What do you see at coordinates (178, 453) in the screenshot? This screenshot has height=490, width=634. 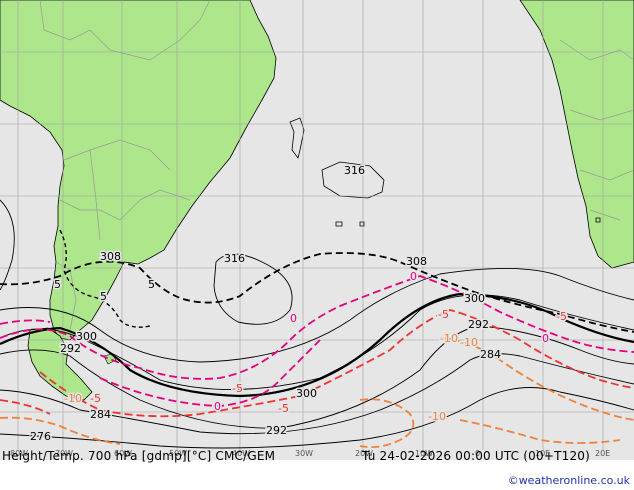 I see `longitude-label: 50W` at bounding box center [178, 453].